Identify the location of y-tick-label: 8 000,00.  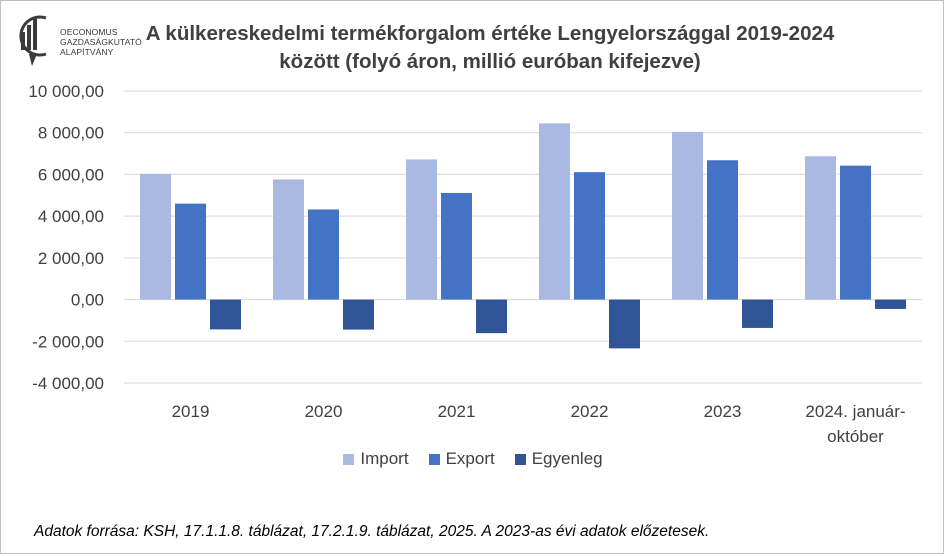
(71, 133).